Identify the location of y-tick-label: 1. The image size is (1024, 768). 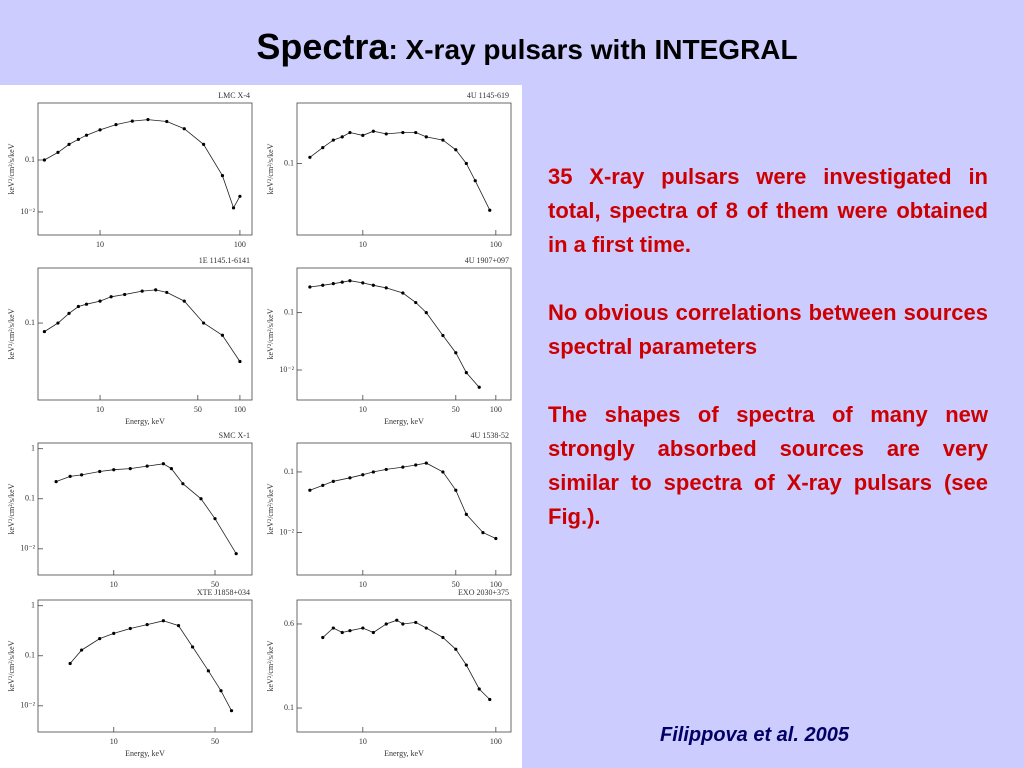
(33, 448).